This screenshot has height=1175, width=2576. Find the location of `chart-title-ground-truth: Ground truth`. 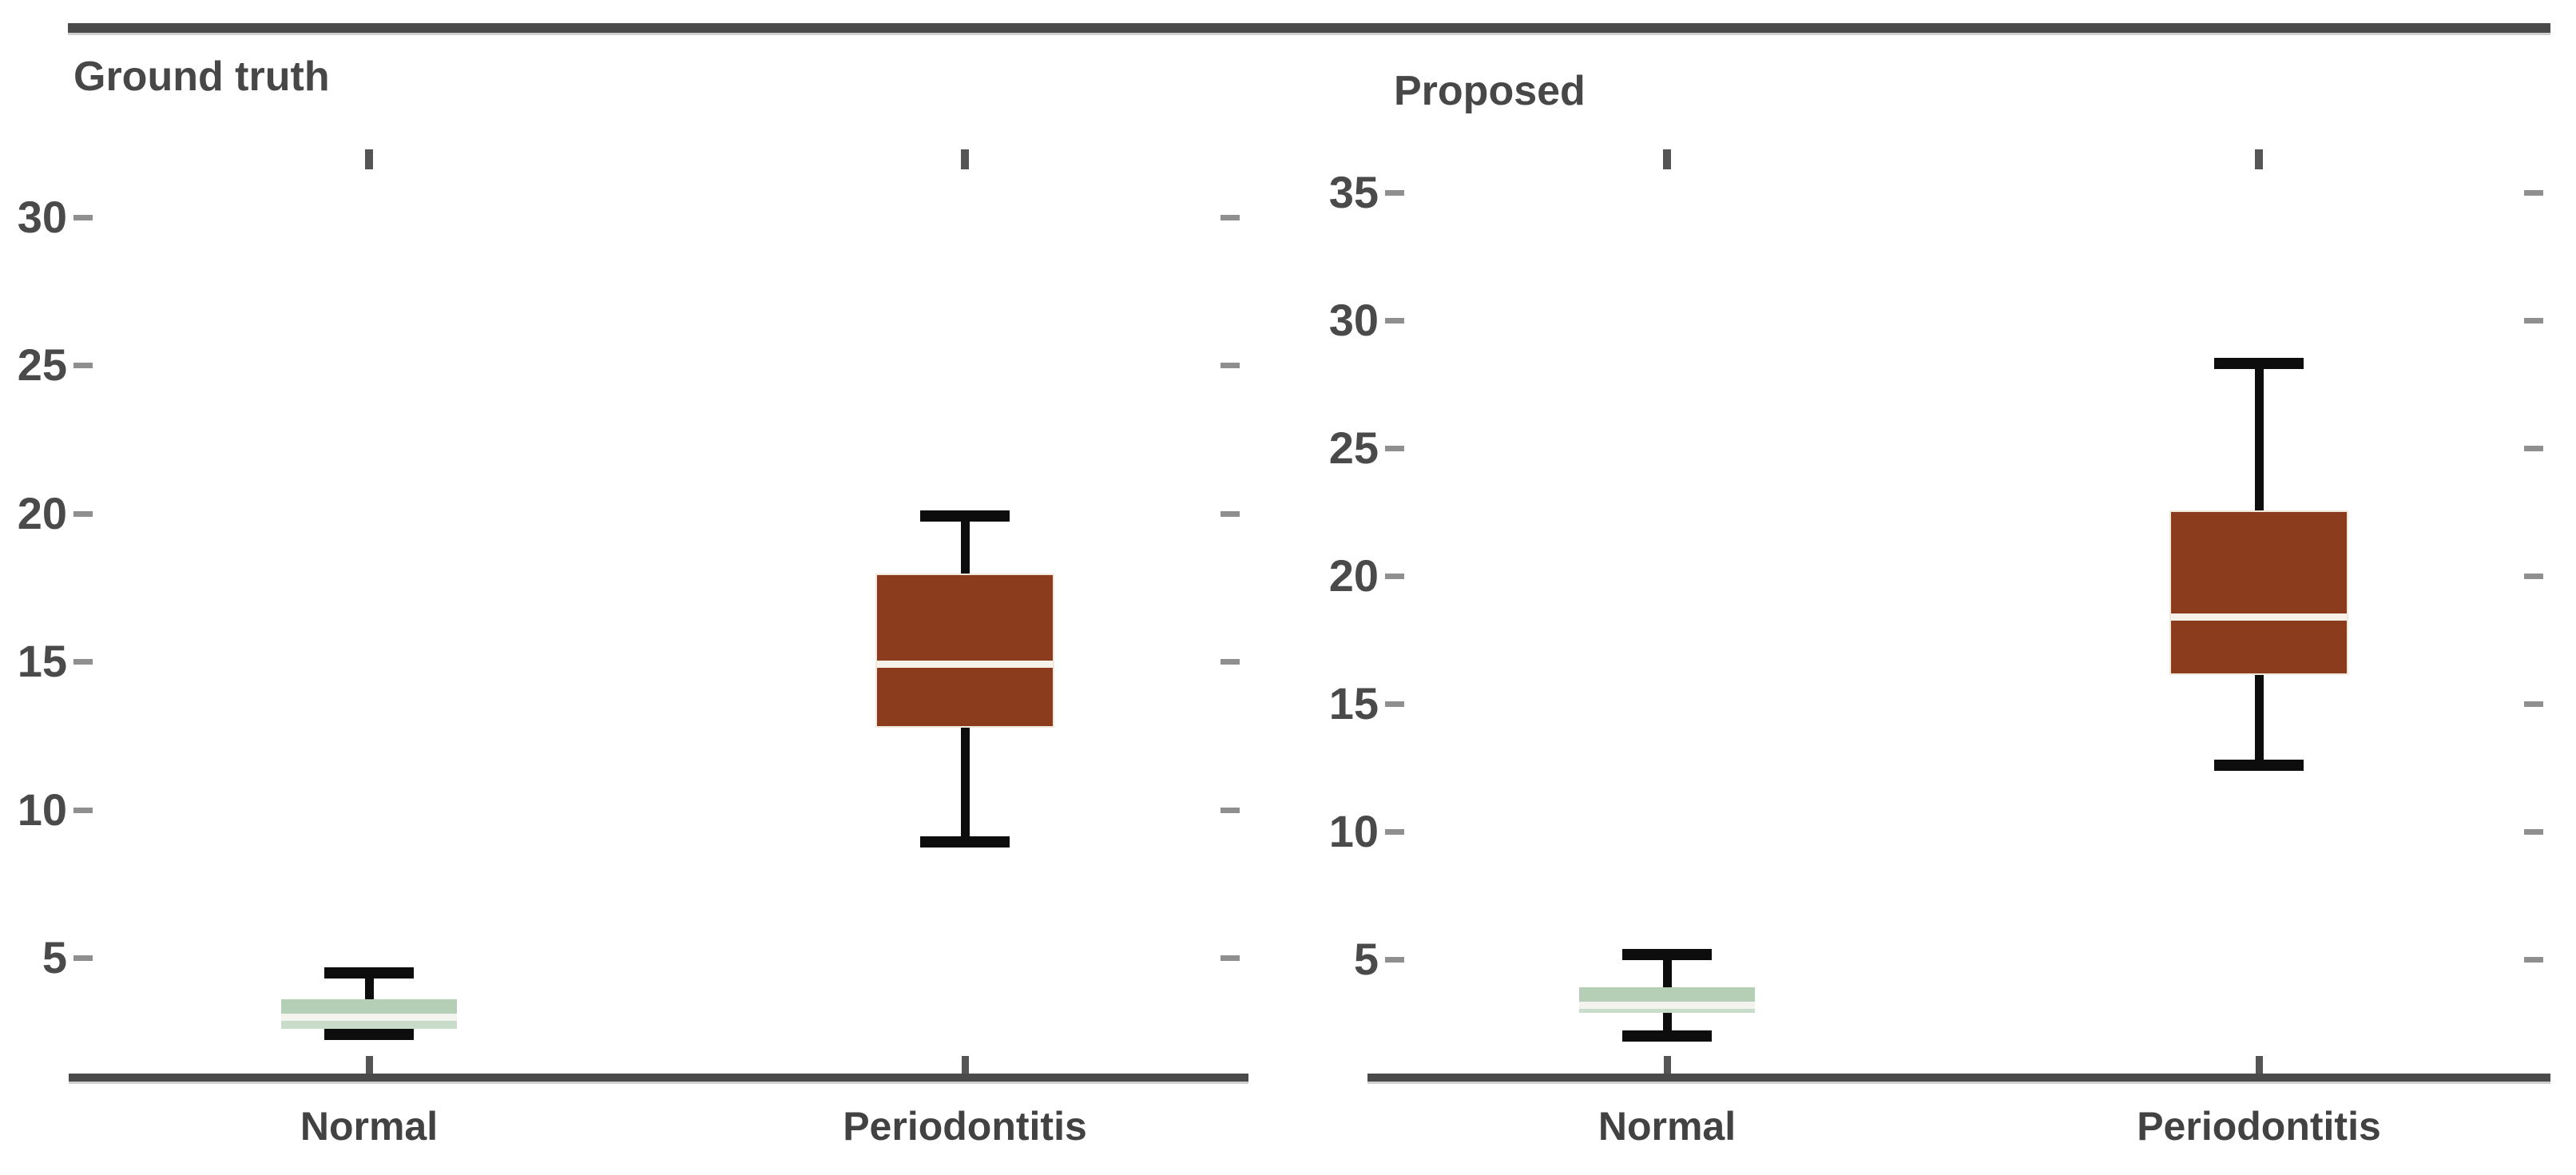

chart-title-ground-truth: Ground truth is located at coordinates (202, 77).